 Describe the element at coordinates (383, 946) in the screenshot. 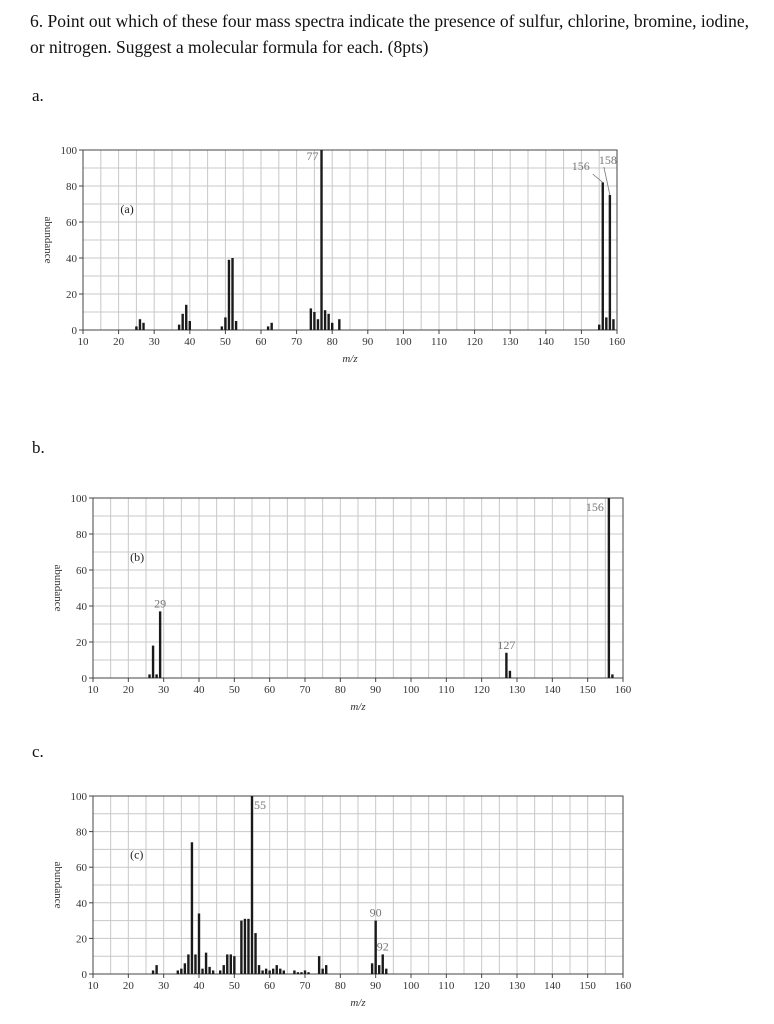

I see `peak-label: 92` at that location.